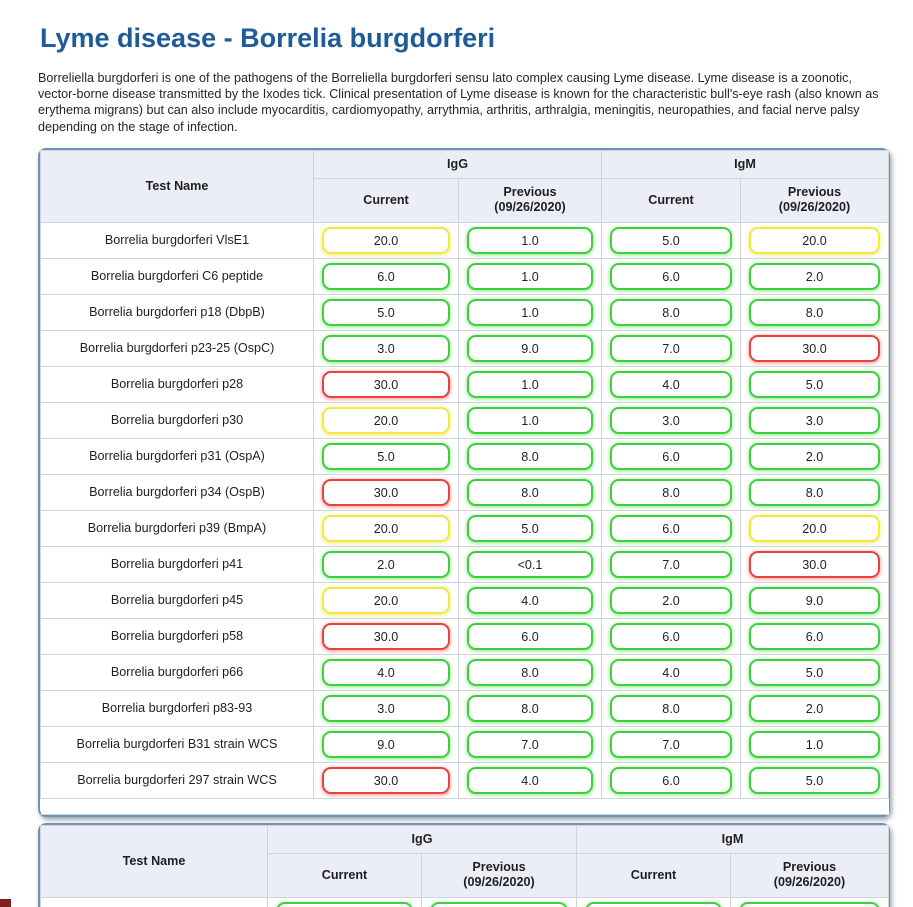 This screenshot has height=907, width=913. What do you see at coordinates (177, 240) in the screenshot?
I see `test-name-cell: Borrelia burgdorferi VlsE1` at bounding box center [177, 240].